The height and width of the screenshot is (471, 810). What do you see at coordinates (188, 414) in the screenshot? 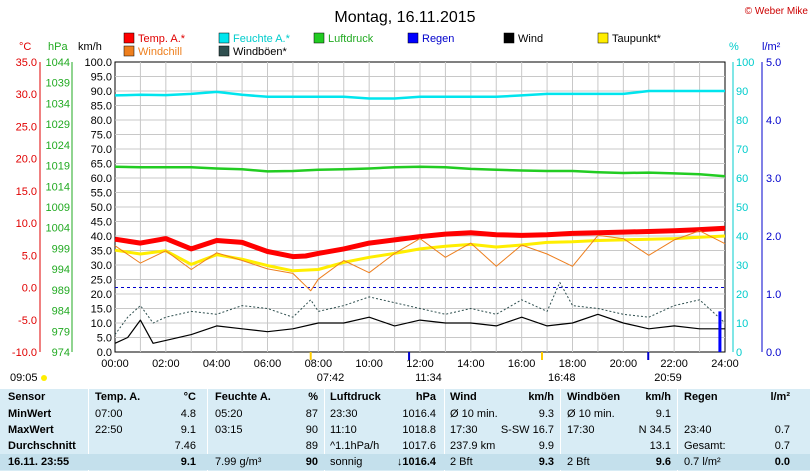
I see `table-cell: 4.8` at bounding box center [188, 414].